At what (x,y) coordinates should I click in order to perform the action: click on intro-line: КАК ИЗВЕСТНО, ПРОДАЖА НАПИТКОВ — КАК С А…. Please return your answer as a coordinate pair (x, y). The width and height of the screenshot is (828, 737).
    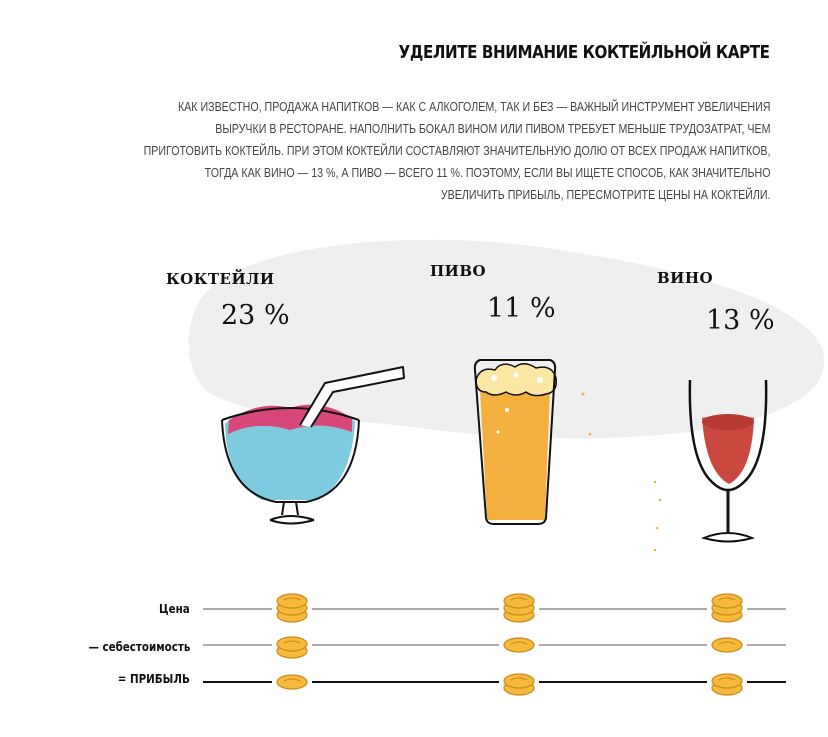
    Looking at the image, I should click on (473, 106).